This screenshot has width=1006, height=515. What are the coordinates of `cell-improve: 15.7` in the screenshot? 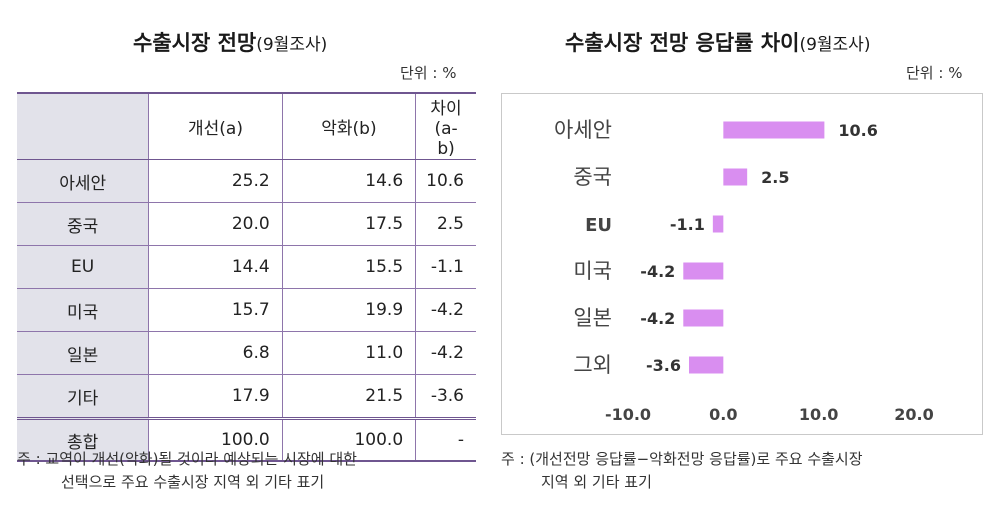 It's located at (215, 310).